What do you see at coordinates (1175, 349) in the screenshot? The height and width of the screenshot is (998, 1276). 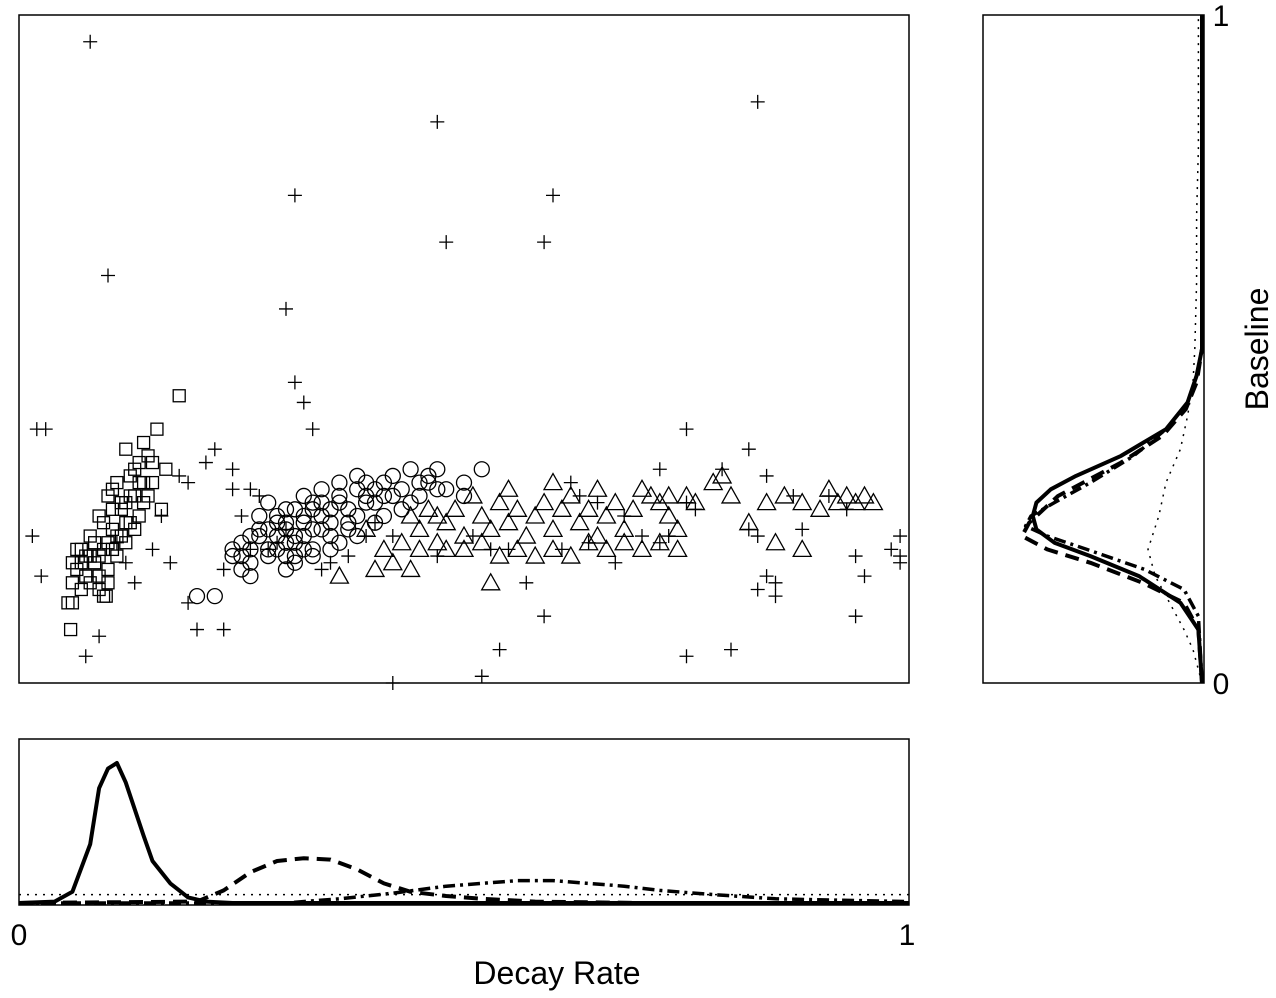 I see `right-line-dotted` at bounding box center [1175, 349].